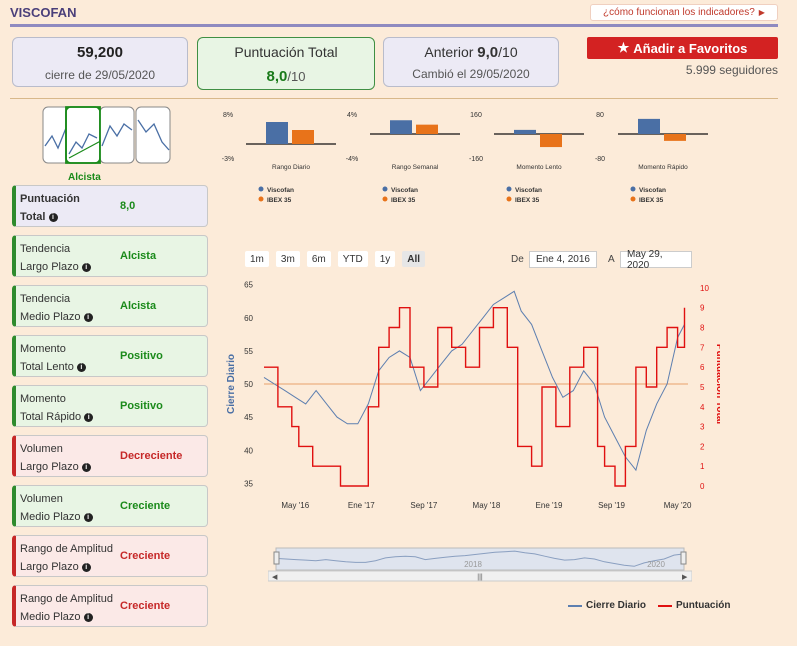  Describe the element at coordinates (100, 75) in the screenshot. I see `close-date-label: cierre de 29/05/2020` at that location.